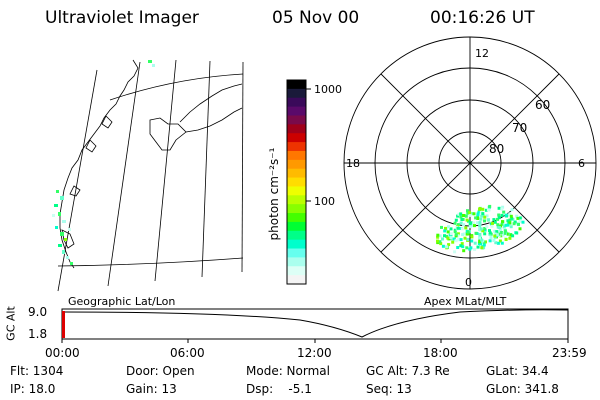 Image resolution: width=600 pixels, height=400 pixels. Describe the element at coordinates (328, 89) in the screenshot. I see `colorbar-tick-1000: 1000` at that location.